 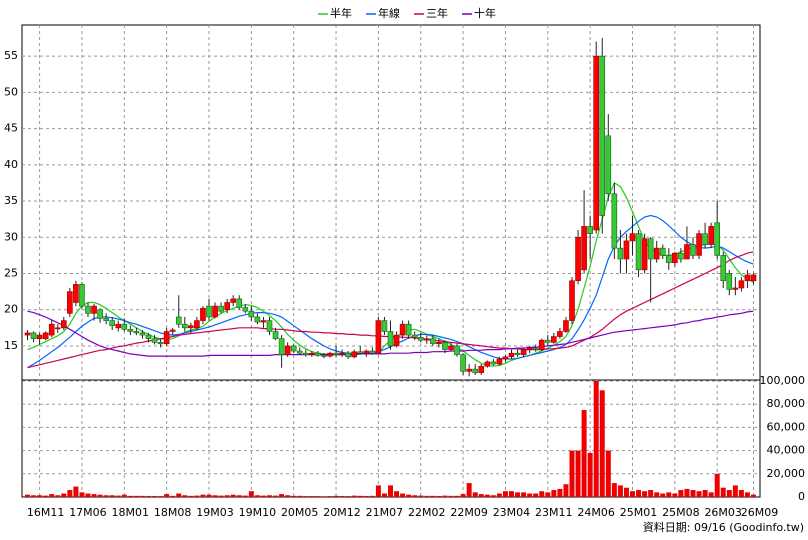 What do you see at coordinates (390, 333) in the screenshot?
I see `ma-line` at bounding box center [390, 333].